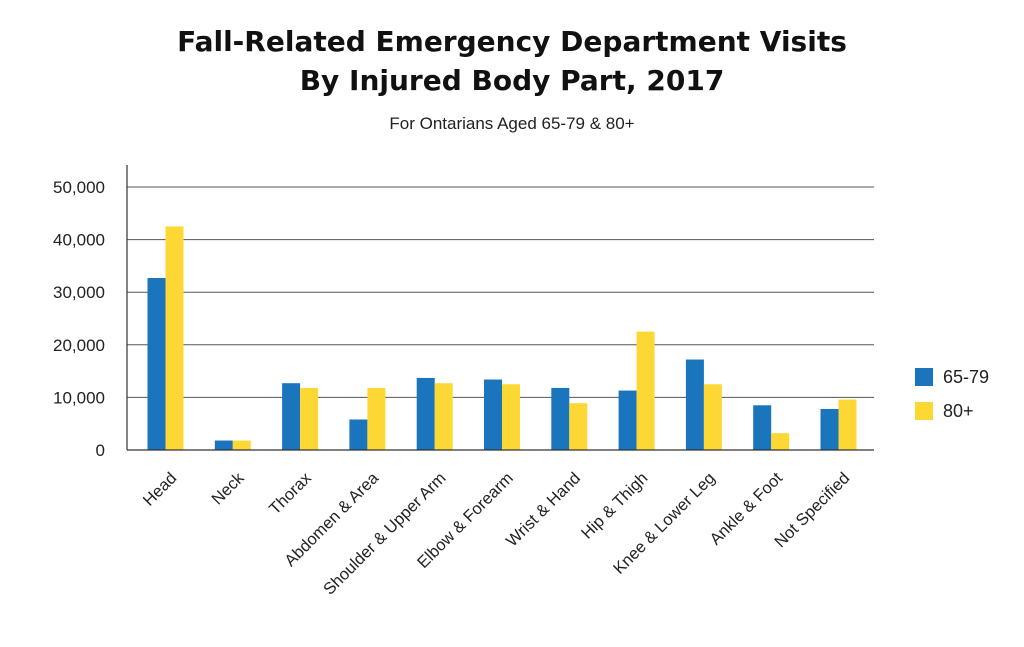 This screenshot has height=647, width=1024. I want to click on y-tick-label: 30,000, so click(79, 292).